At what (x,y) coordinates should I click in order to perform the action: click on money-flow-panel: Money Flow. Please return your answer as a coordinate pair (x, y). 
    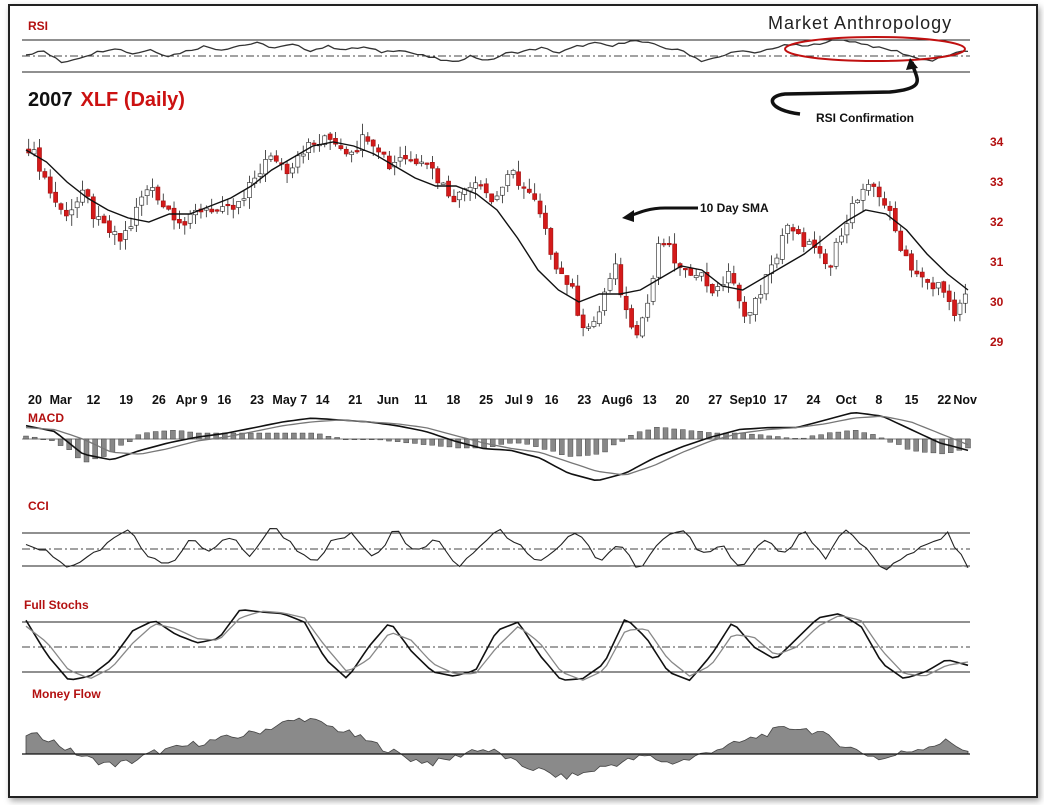
    Looking at the image, I should click on (496, 733).